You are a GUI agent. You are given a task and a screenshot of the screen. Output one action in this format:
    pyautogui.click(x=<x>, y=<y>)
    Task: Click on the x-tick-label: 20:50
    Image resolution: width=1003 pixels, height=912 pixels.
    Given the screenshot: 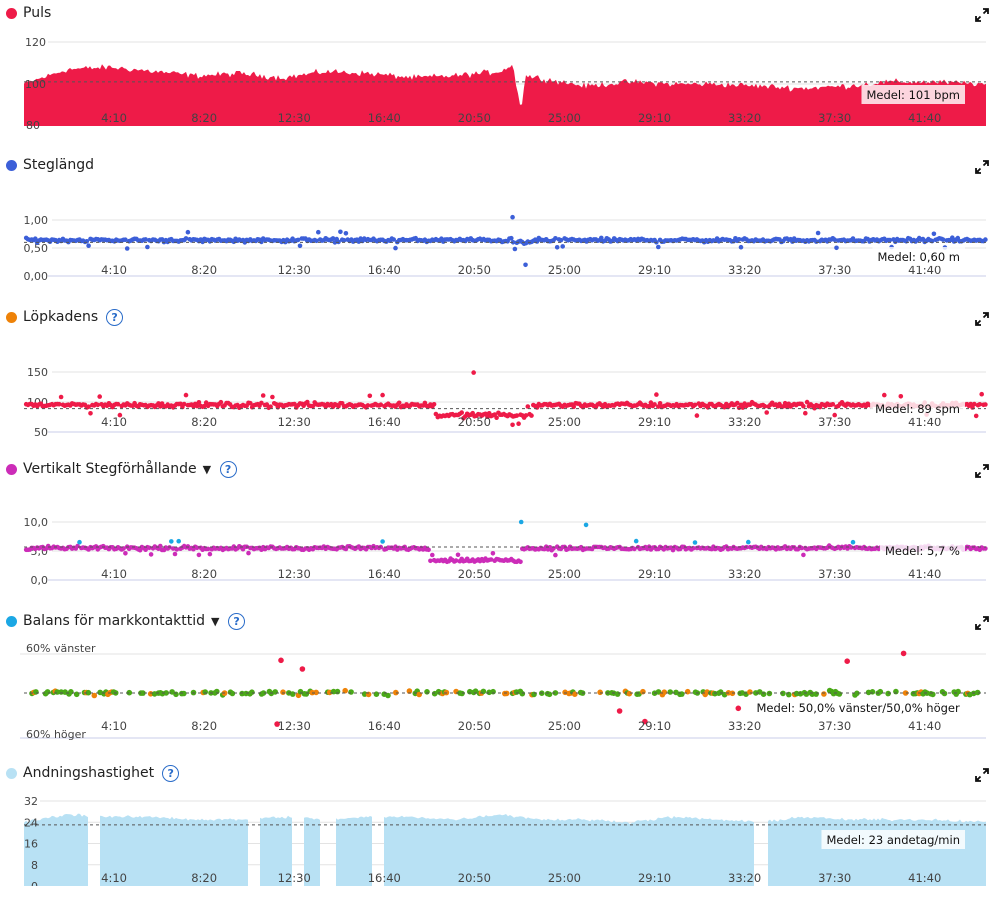 What is the action you would take?
    pyautogui.click(x=474, y=118)
    